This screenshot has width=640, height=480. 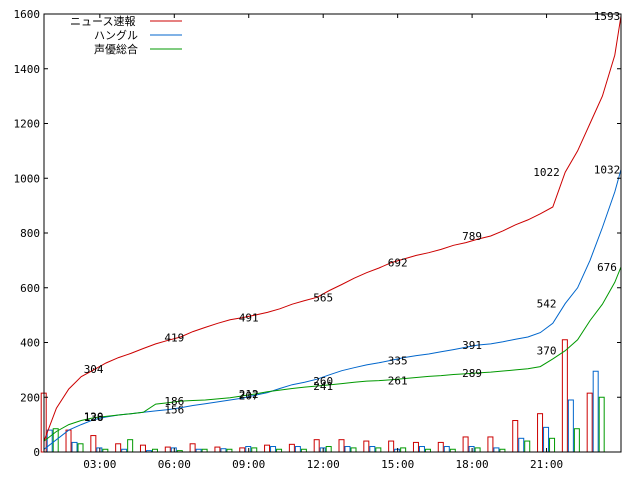 I want to click on x-tick-label-0300: 03:00, so click(x=99, y=464).